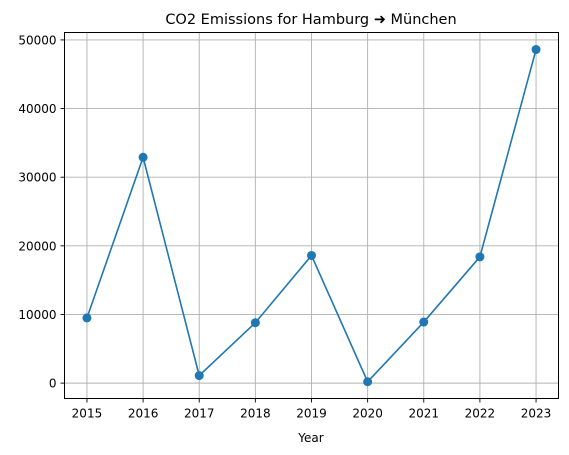 Image resolution: width=569 pixels, height=455 pixels. What do you see at coordinates (143, 414) in the screenshot?
I see `x-tick-label: 2016` at bounding box center [143, 414].